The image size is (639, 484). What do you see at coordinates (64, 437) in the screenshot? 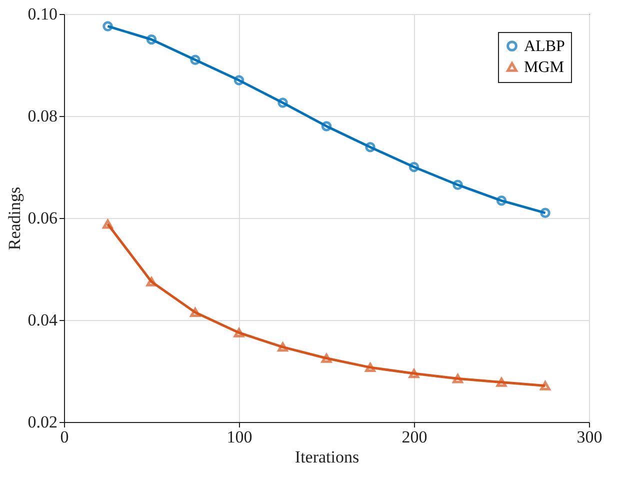
I see `x-tick-label: 0` at bounding box center [64, 437].